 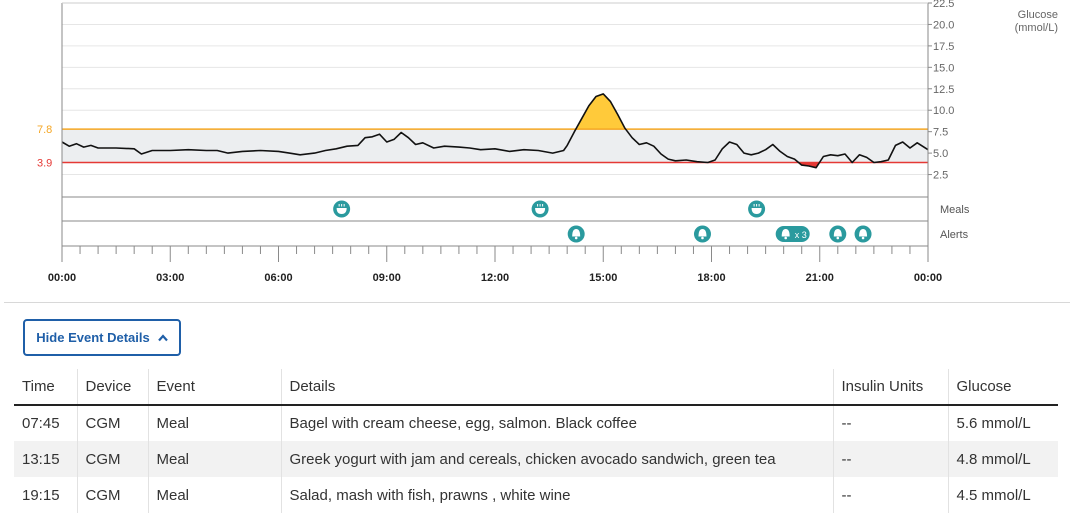 I want to click on glucose-line, so click(x=495, y=131).